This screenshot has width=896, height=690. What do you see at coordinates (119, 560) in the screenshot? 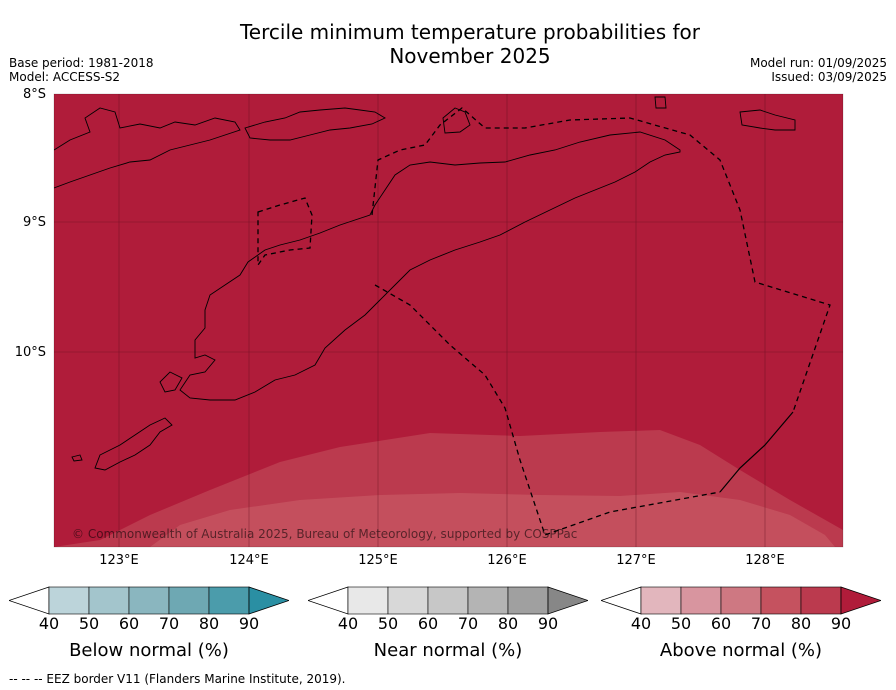
I see `lon-label-123e: 123°E` at bounding box center [119, 560].